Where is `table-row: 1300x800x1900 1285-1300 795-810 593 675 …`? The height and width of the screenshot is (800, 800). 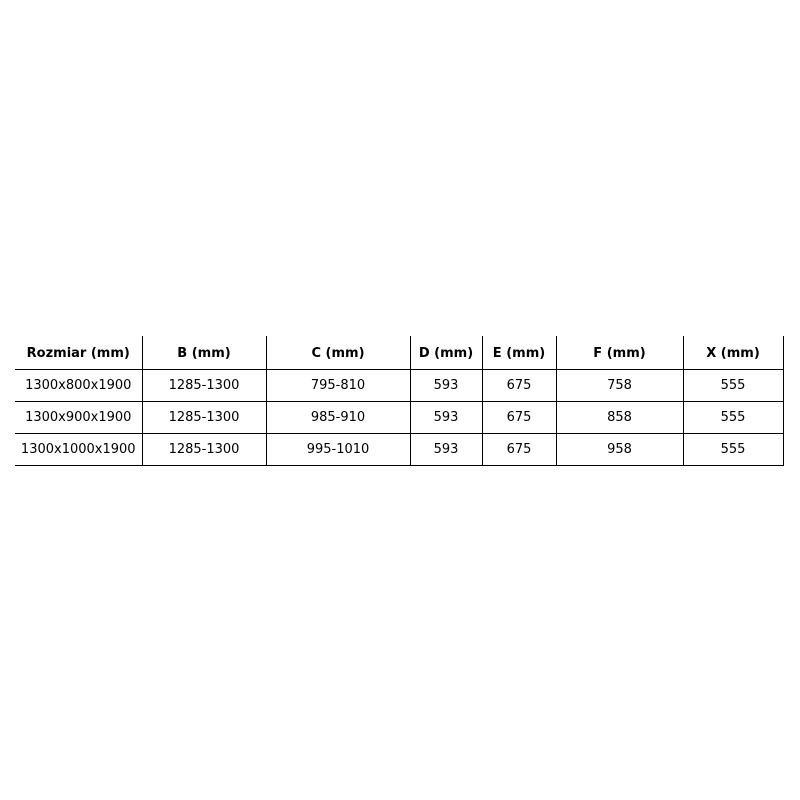
table-row: 1300x800x1900 1285-1300 795-810 593 675 … is located at coordinates (399, 385).